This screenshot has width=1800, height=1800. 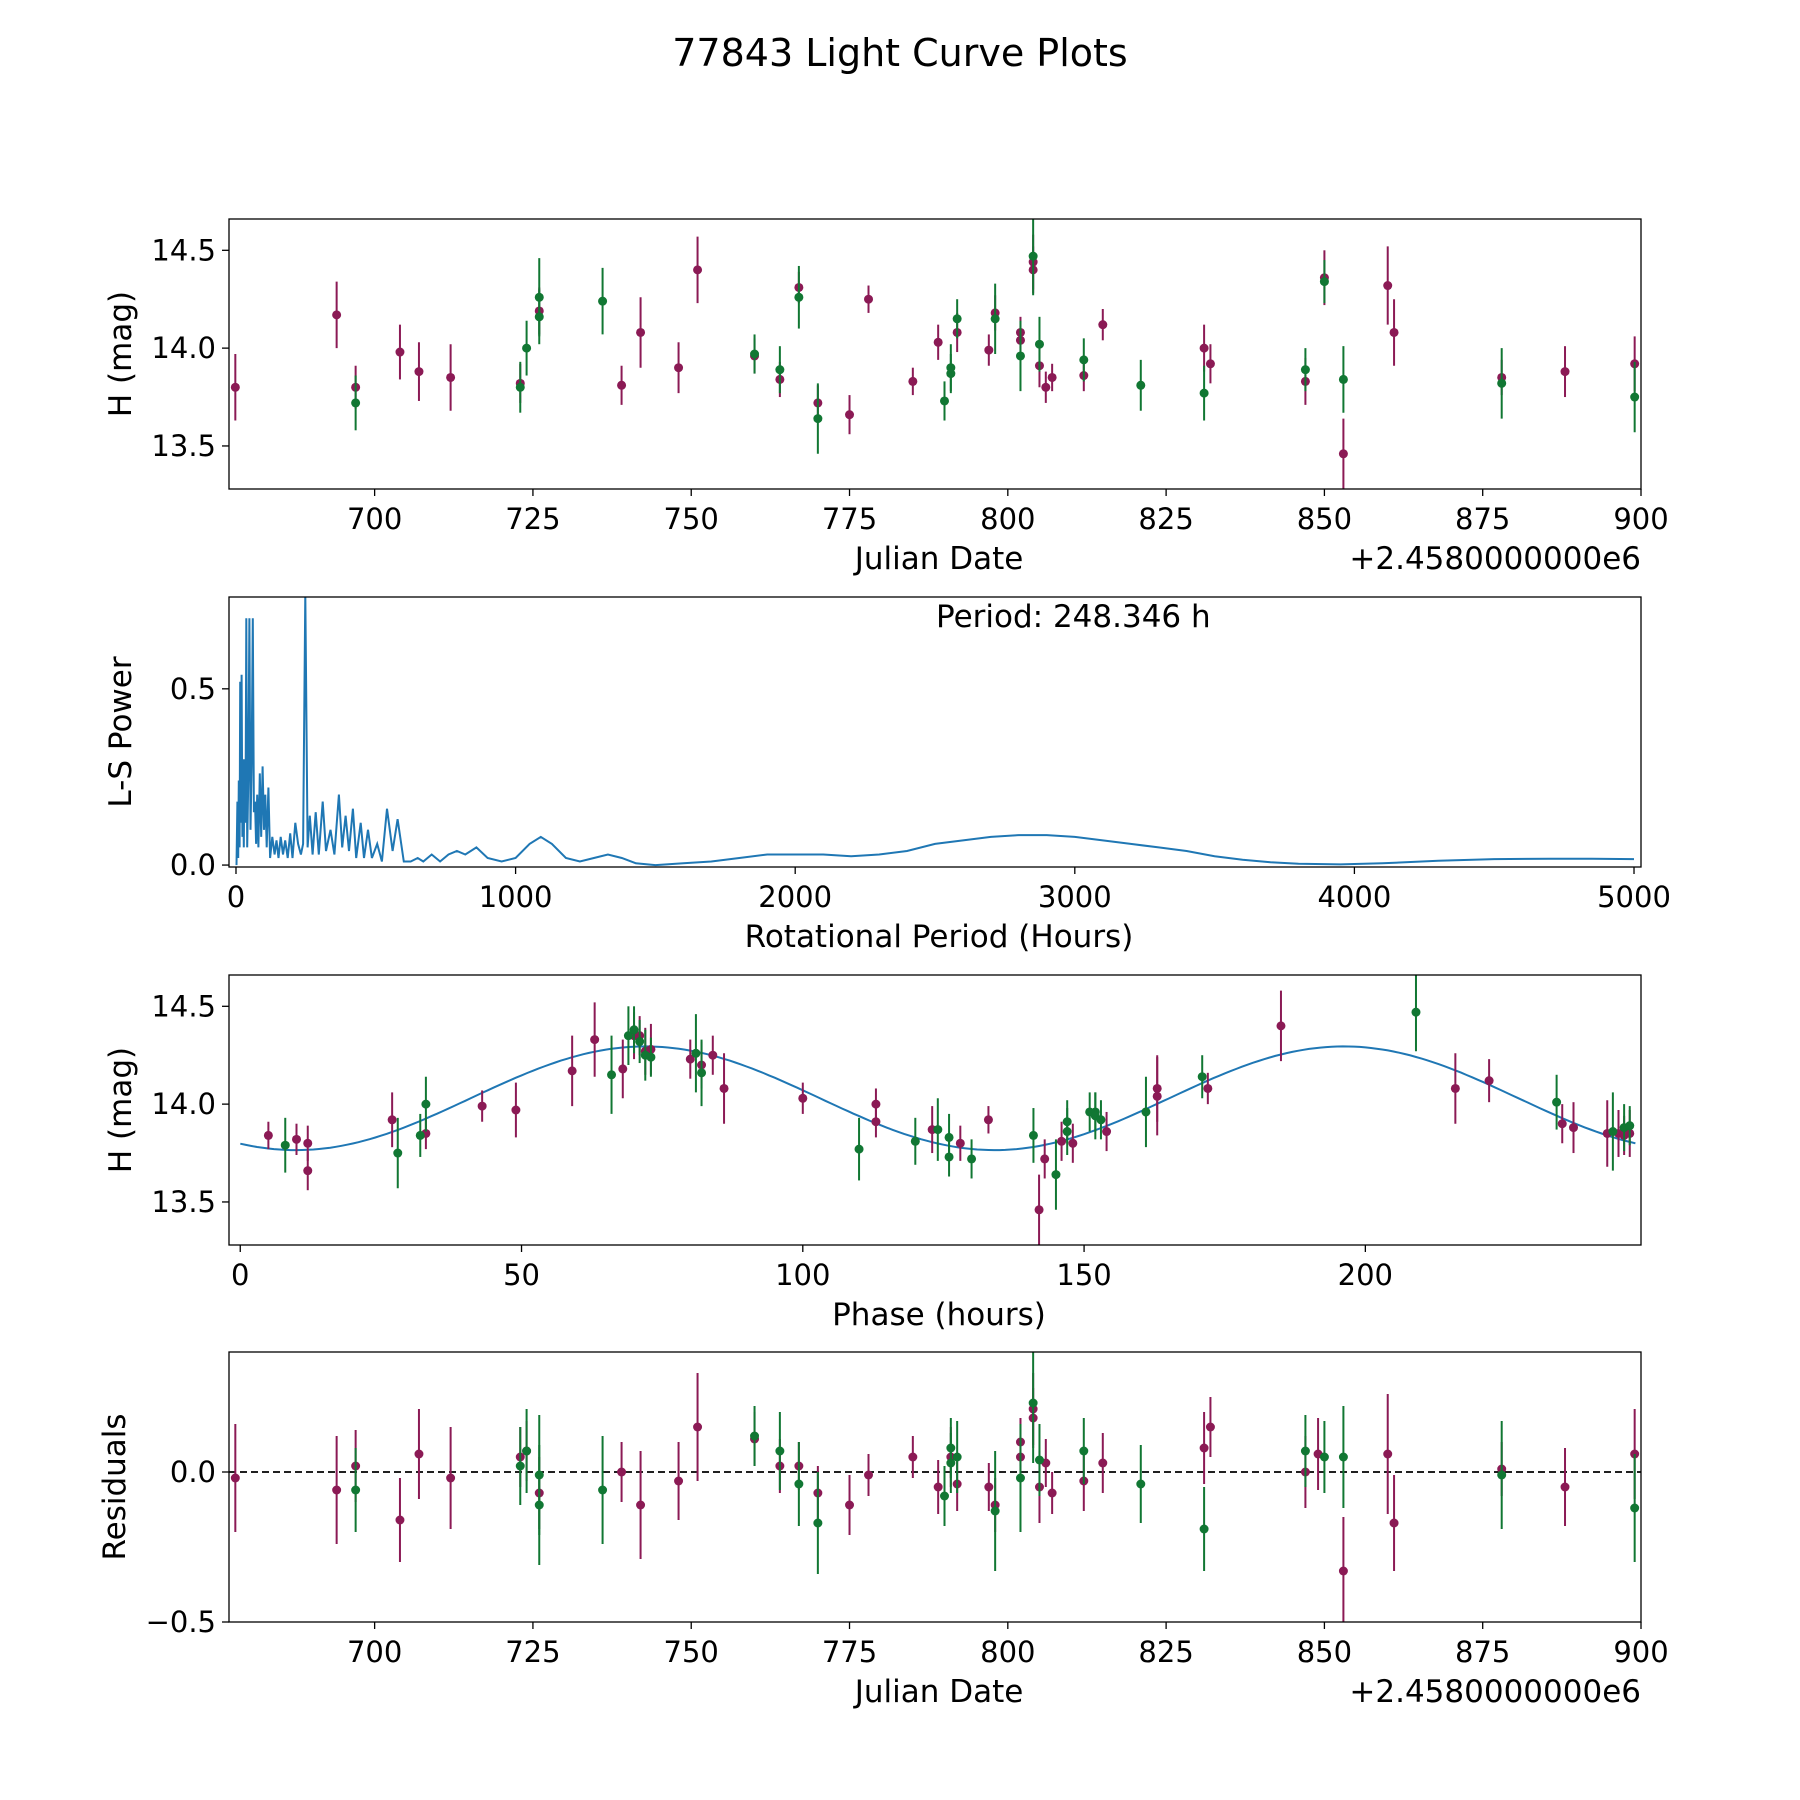 I want to click on y-tick-label: 0.5, so click(x=193, y=689).